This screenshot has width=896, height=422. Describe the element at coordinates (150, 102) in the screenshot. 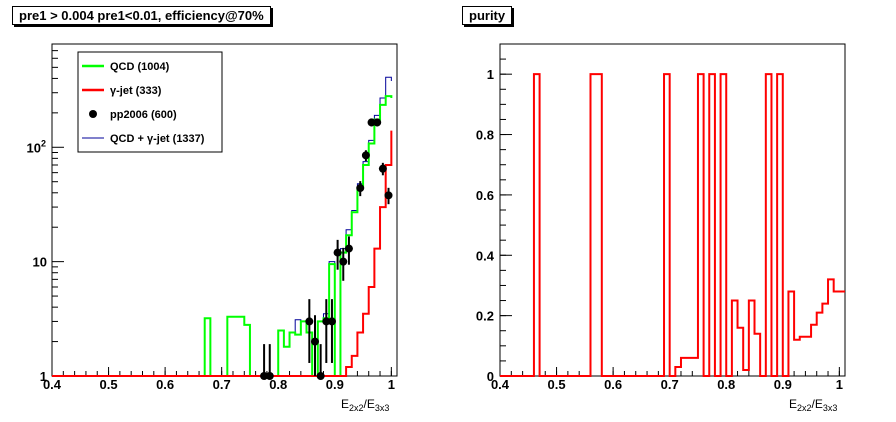

I see `legend-box` at that location.